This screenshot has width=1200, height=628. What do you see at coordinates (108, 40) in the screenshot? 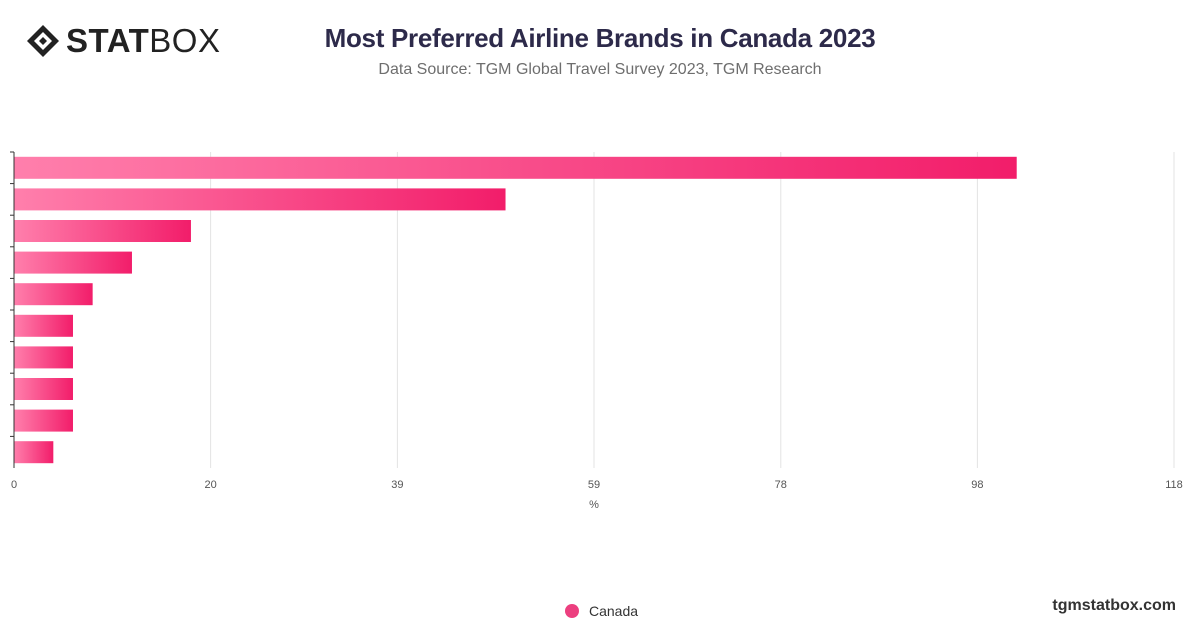
I see `logo-text-bold: STAT` at bounding box center [108, 40].